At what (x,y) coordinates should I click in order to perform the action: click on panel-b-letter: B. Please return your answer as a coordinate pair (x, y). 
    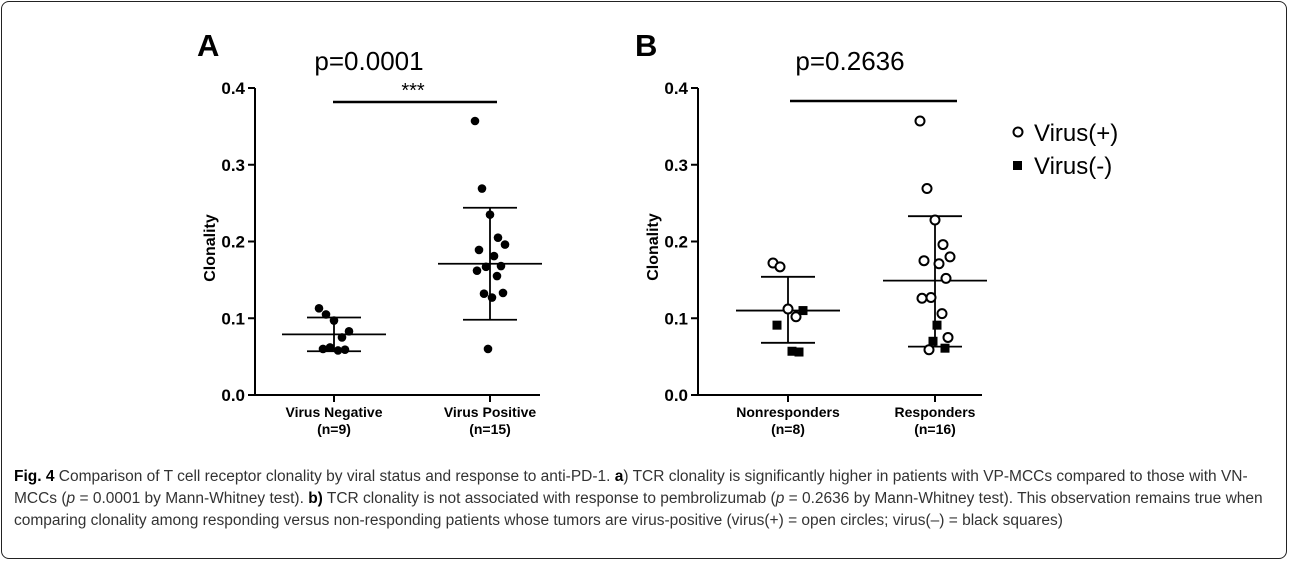
    Looking at the image, I should click on (646, 45).